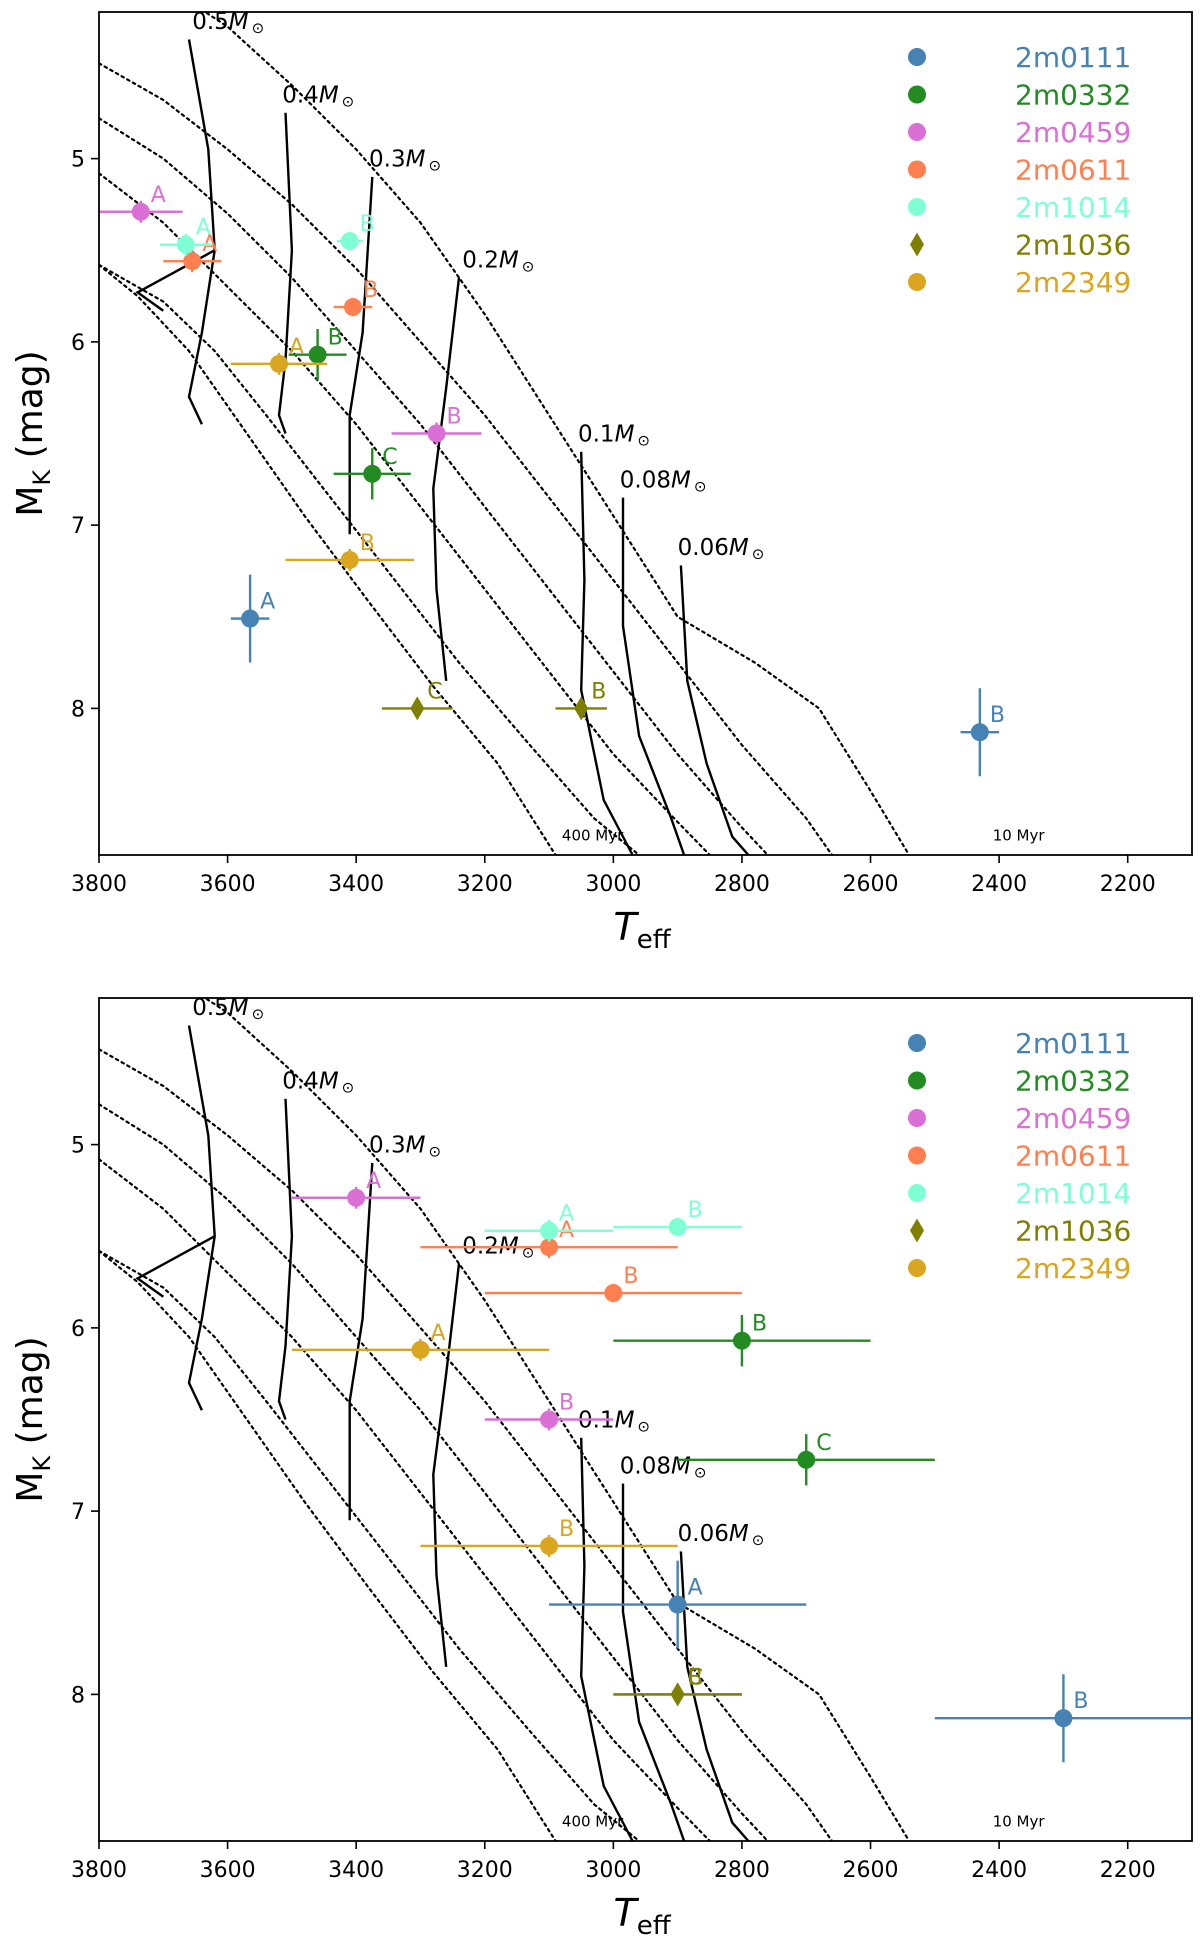 The width and height of the screenshot is (1200, 1951). Describe the element at coordinates (871, 884) in the screenshot. I see `x-tick-label: 2600` at that location.